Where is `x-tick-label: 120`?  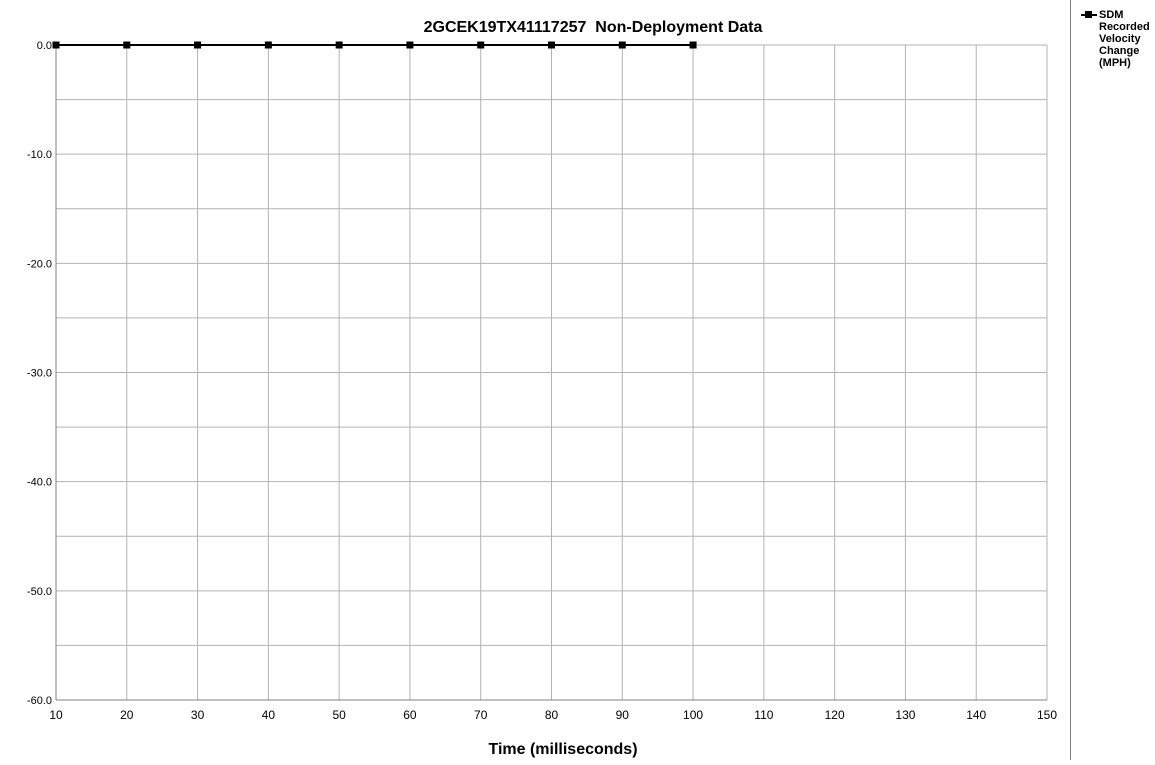
x-tick-label: 120 is located at coordinates (835, 715).